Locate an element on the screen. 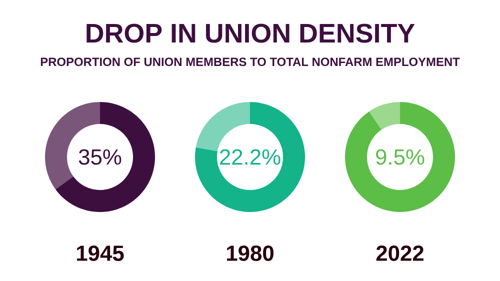 The image size is (500, 281). text: 22.2% is located at coordinates (250, 157).